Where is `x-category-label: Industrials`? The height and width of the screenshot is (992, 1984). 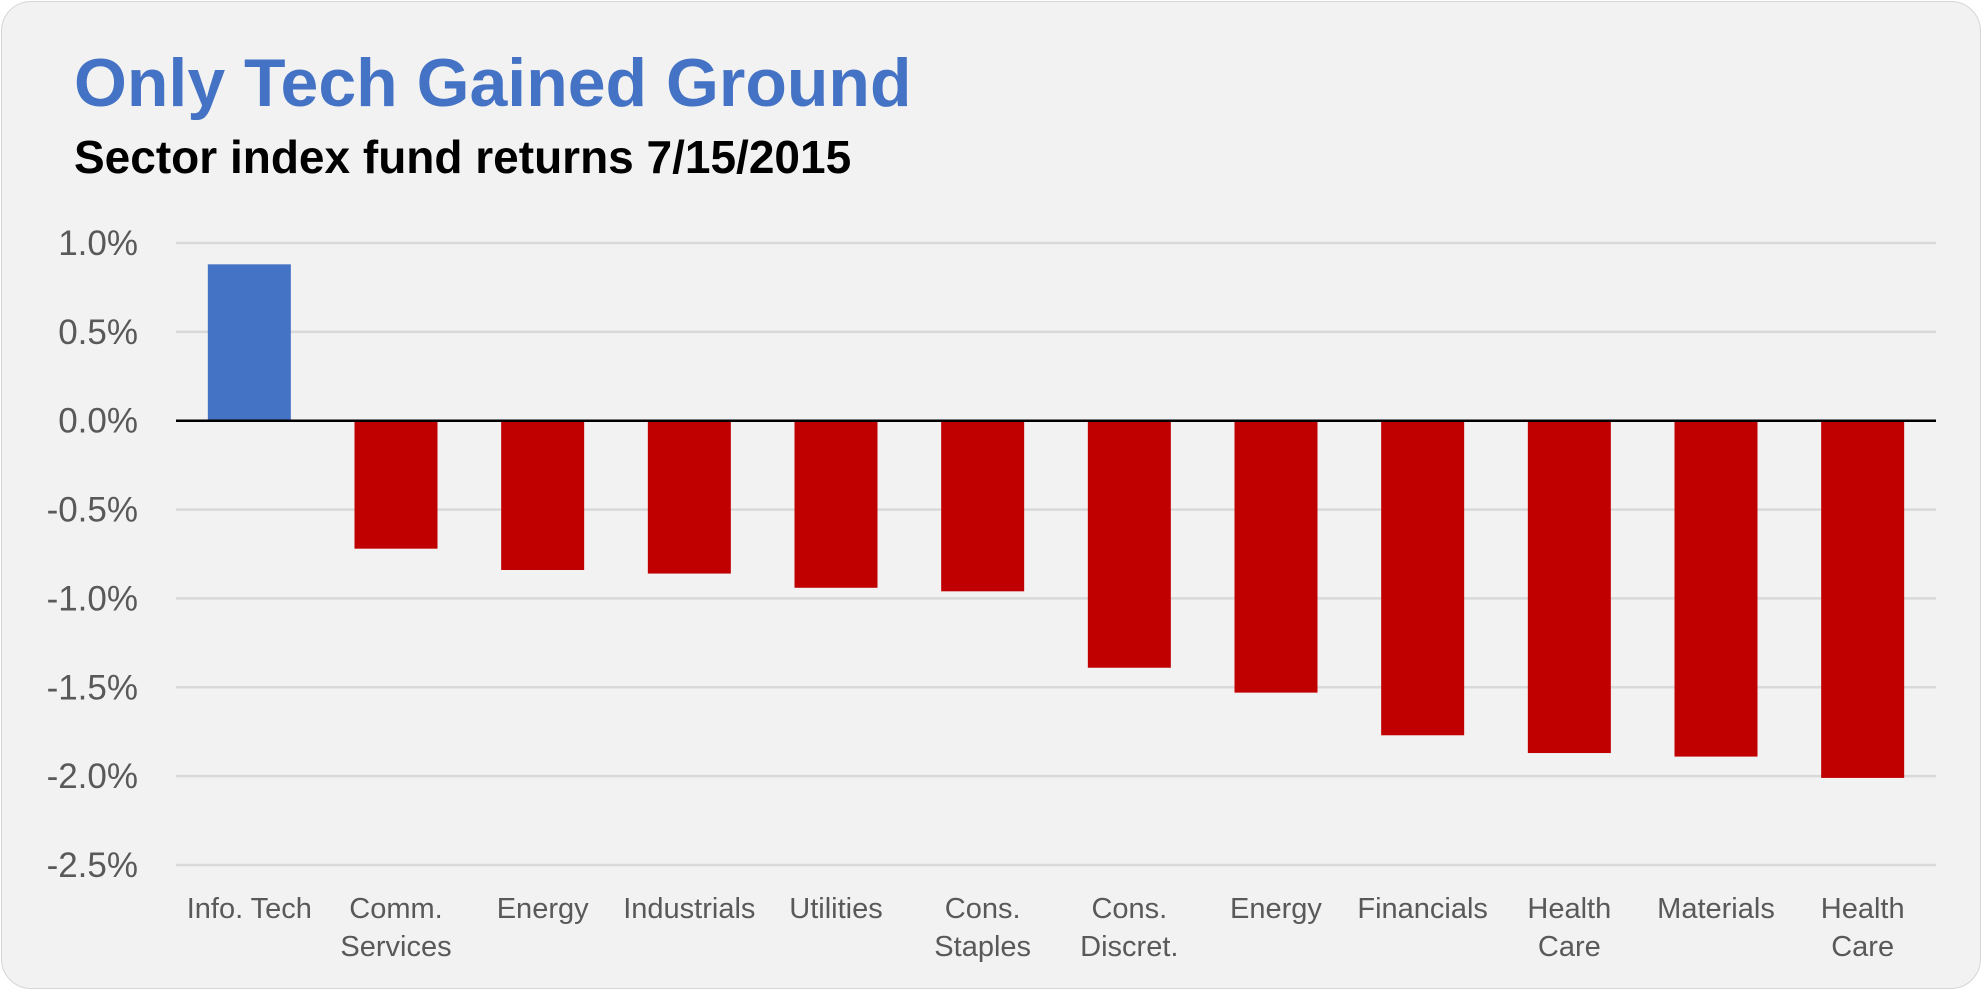
x-category-label: Industrials is located at coordinates (689, 909).